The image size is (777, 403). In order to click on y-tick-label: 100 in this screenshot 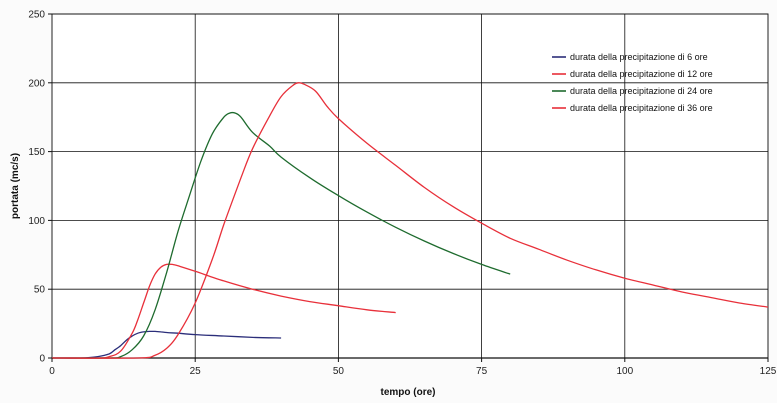, I will do `click(36, 221)`.